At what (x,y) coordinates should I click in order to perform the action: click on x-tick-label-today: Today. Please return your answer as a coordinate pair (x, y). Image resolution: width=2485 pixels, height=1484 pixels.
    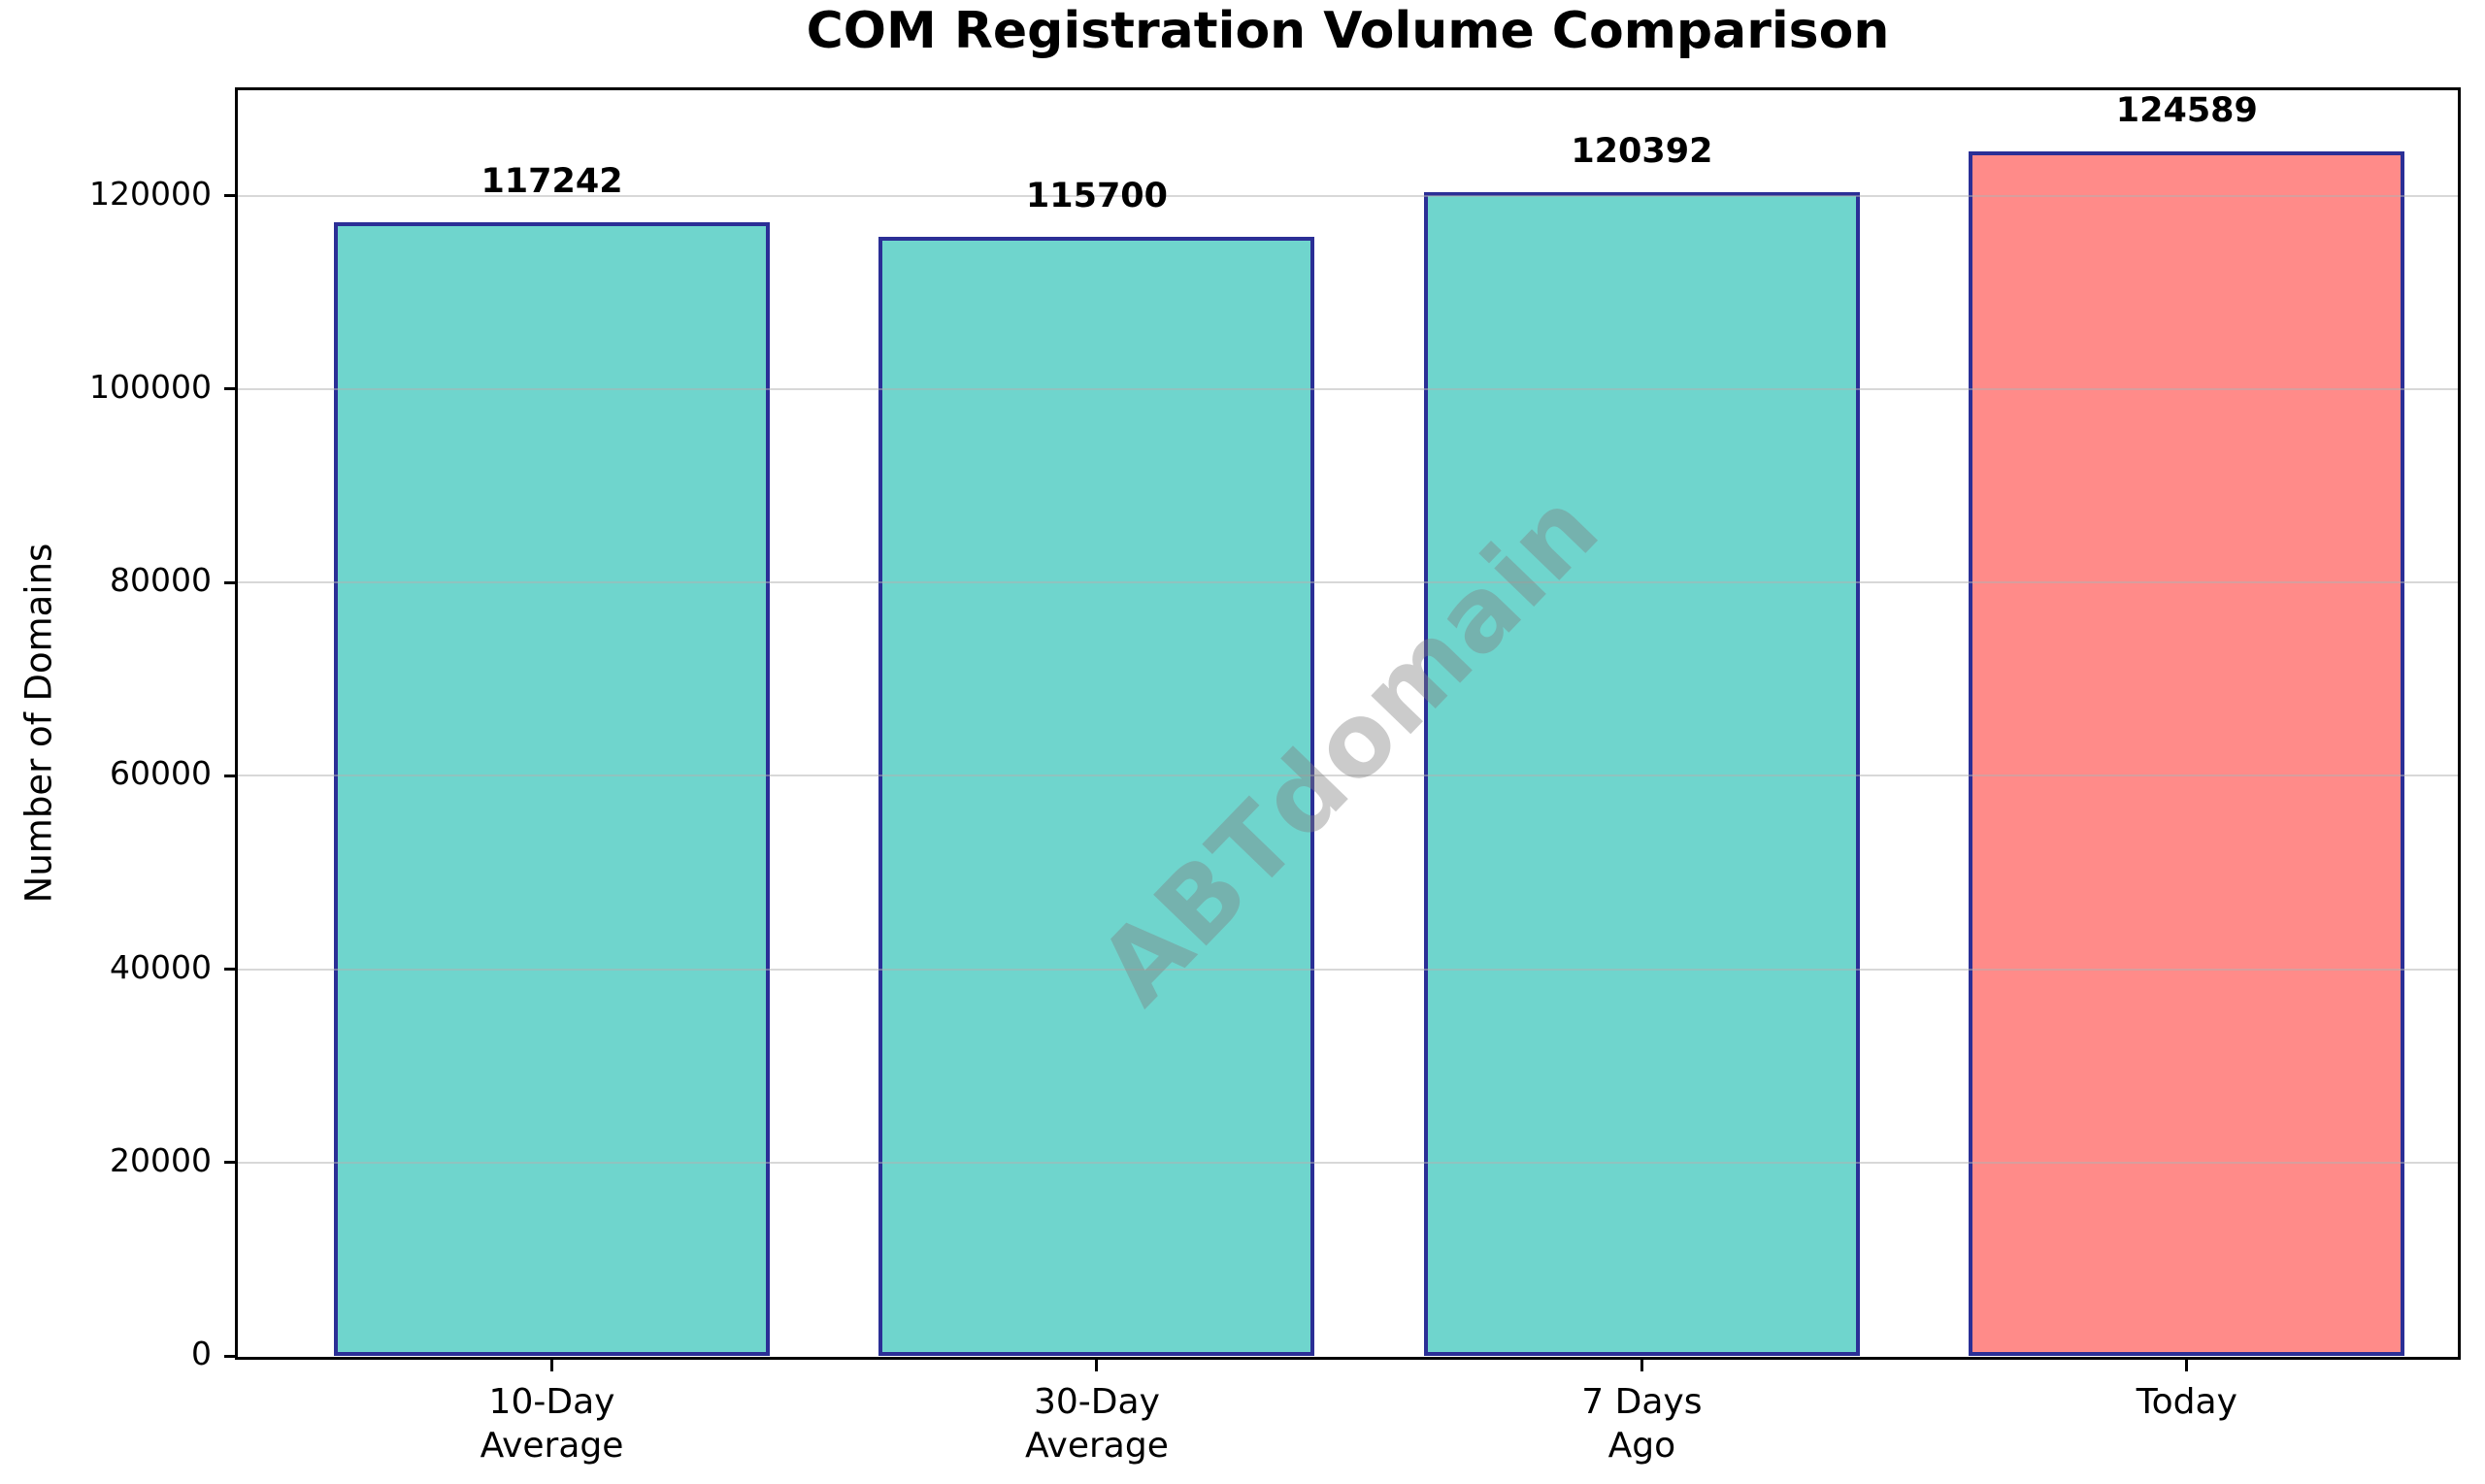
    Looking at the image, I should click on (2187, 1402).